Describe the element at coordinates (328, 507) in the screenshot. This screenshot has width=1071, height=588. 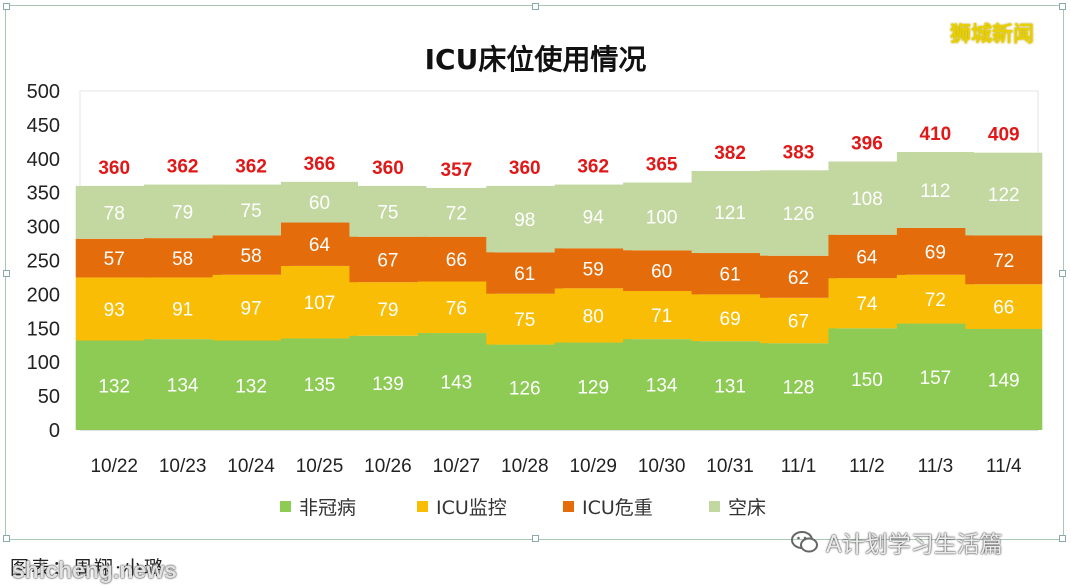
I see `legend-label: 非冠病` at that location.